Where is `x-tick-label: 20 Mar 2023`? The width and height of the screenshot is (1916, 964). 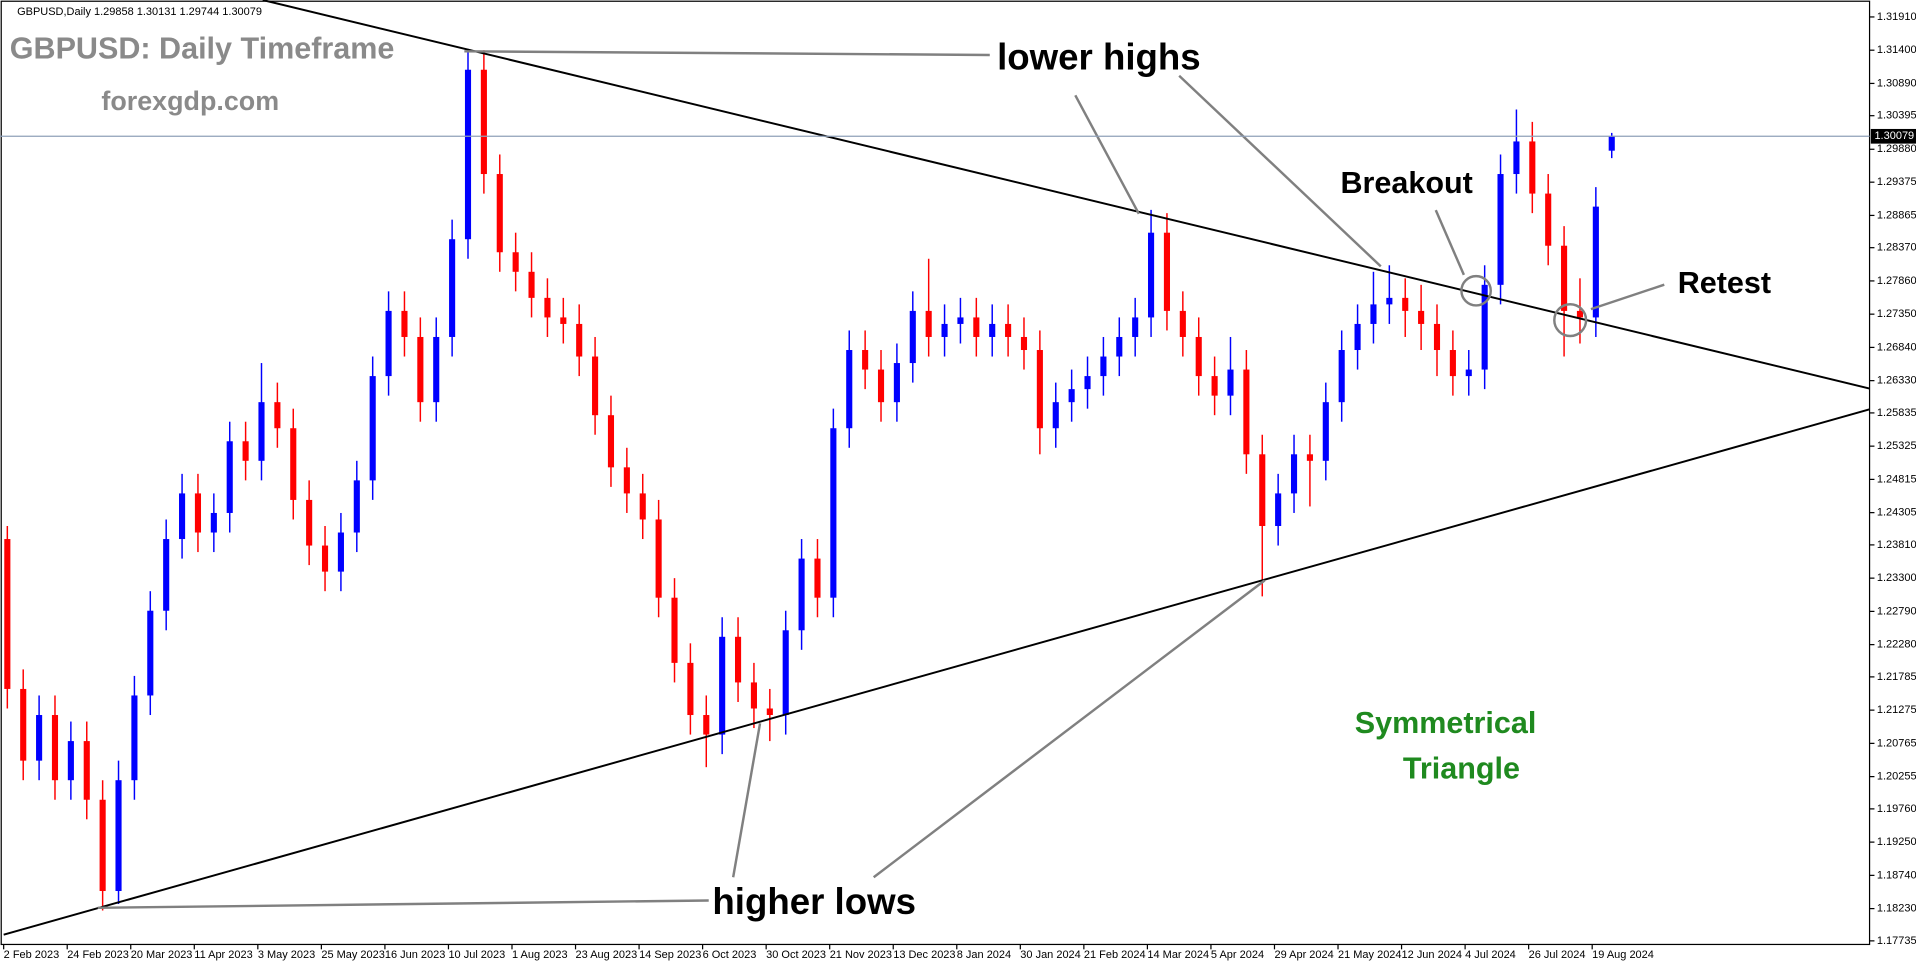
x-tick-label: 20 Mar 2023 is located at coordinates (162, 955).